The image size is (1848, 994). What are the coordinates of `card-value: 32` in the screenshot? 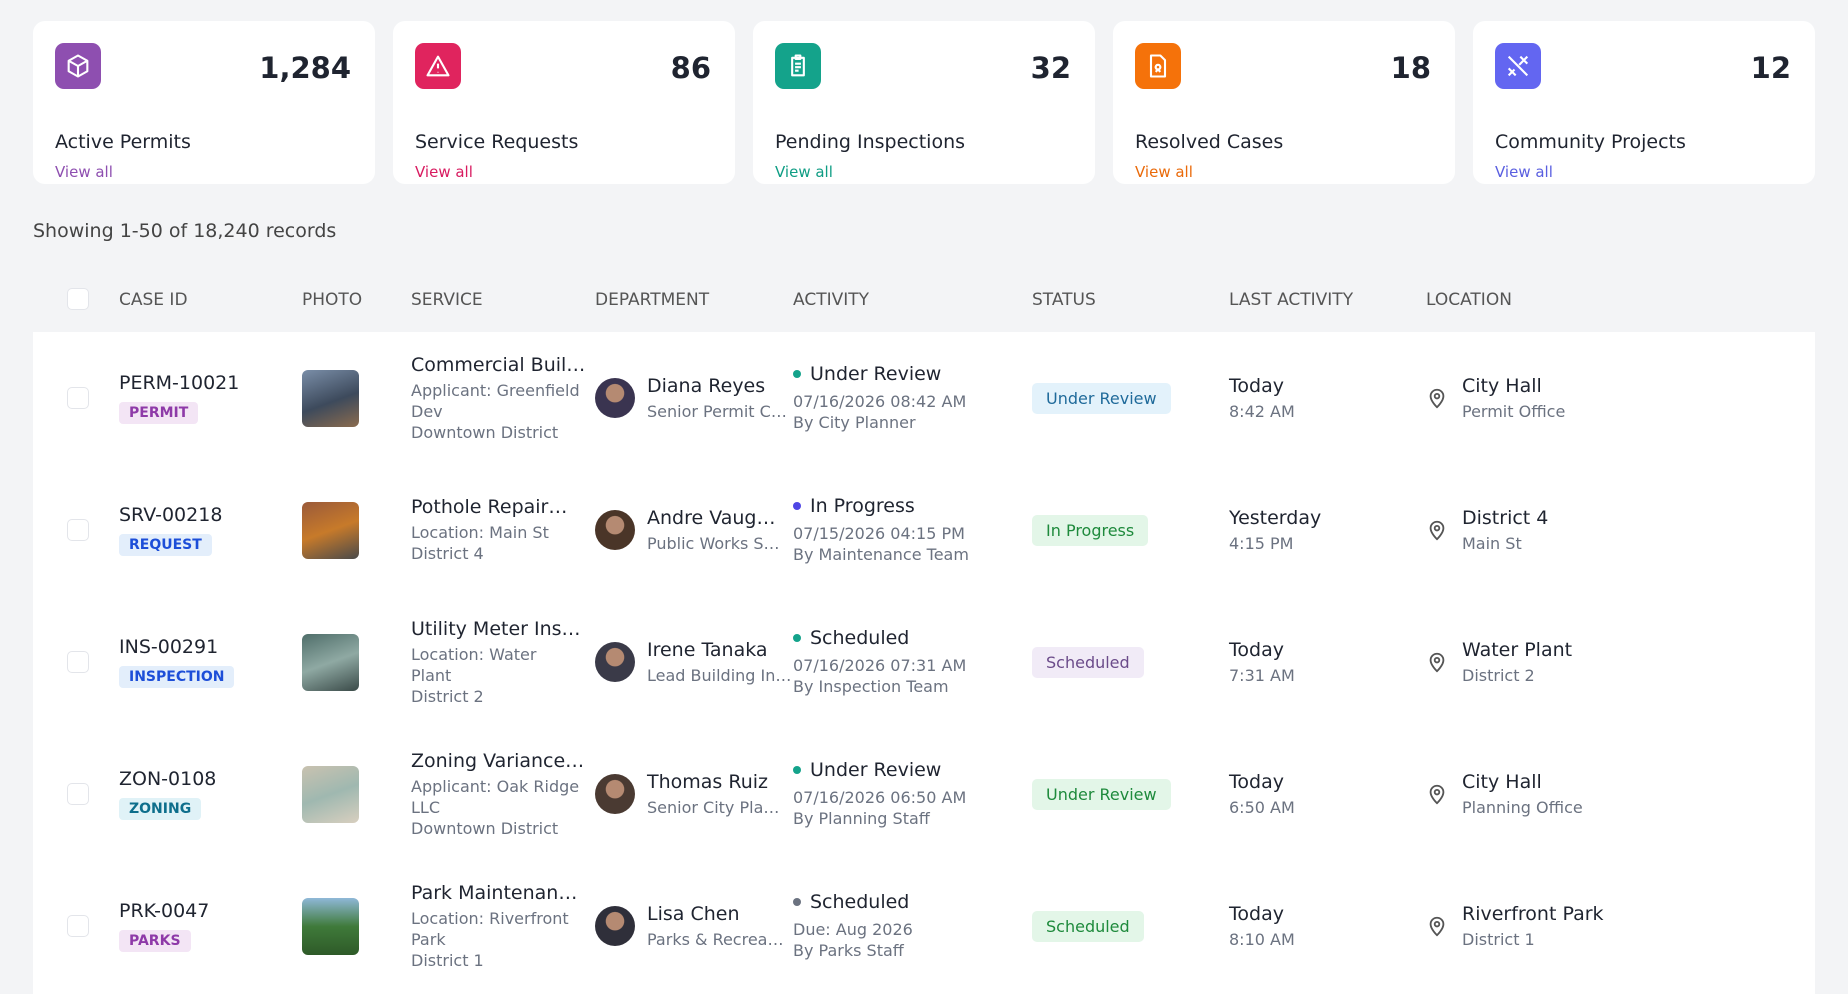 It's located at (1050, 68).